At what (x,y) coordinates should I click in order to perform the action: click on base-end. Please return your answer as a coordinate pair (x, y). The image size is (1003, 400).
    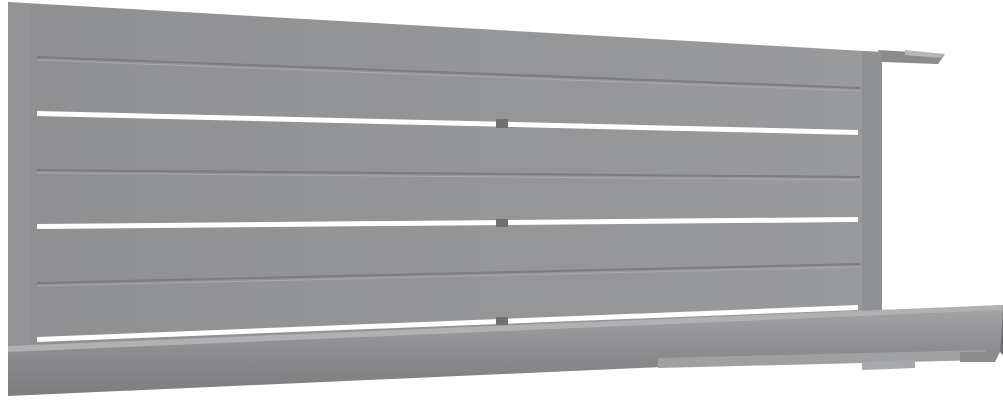
    Looking at the image, I should click on (980, 357).